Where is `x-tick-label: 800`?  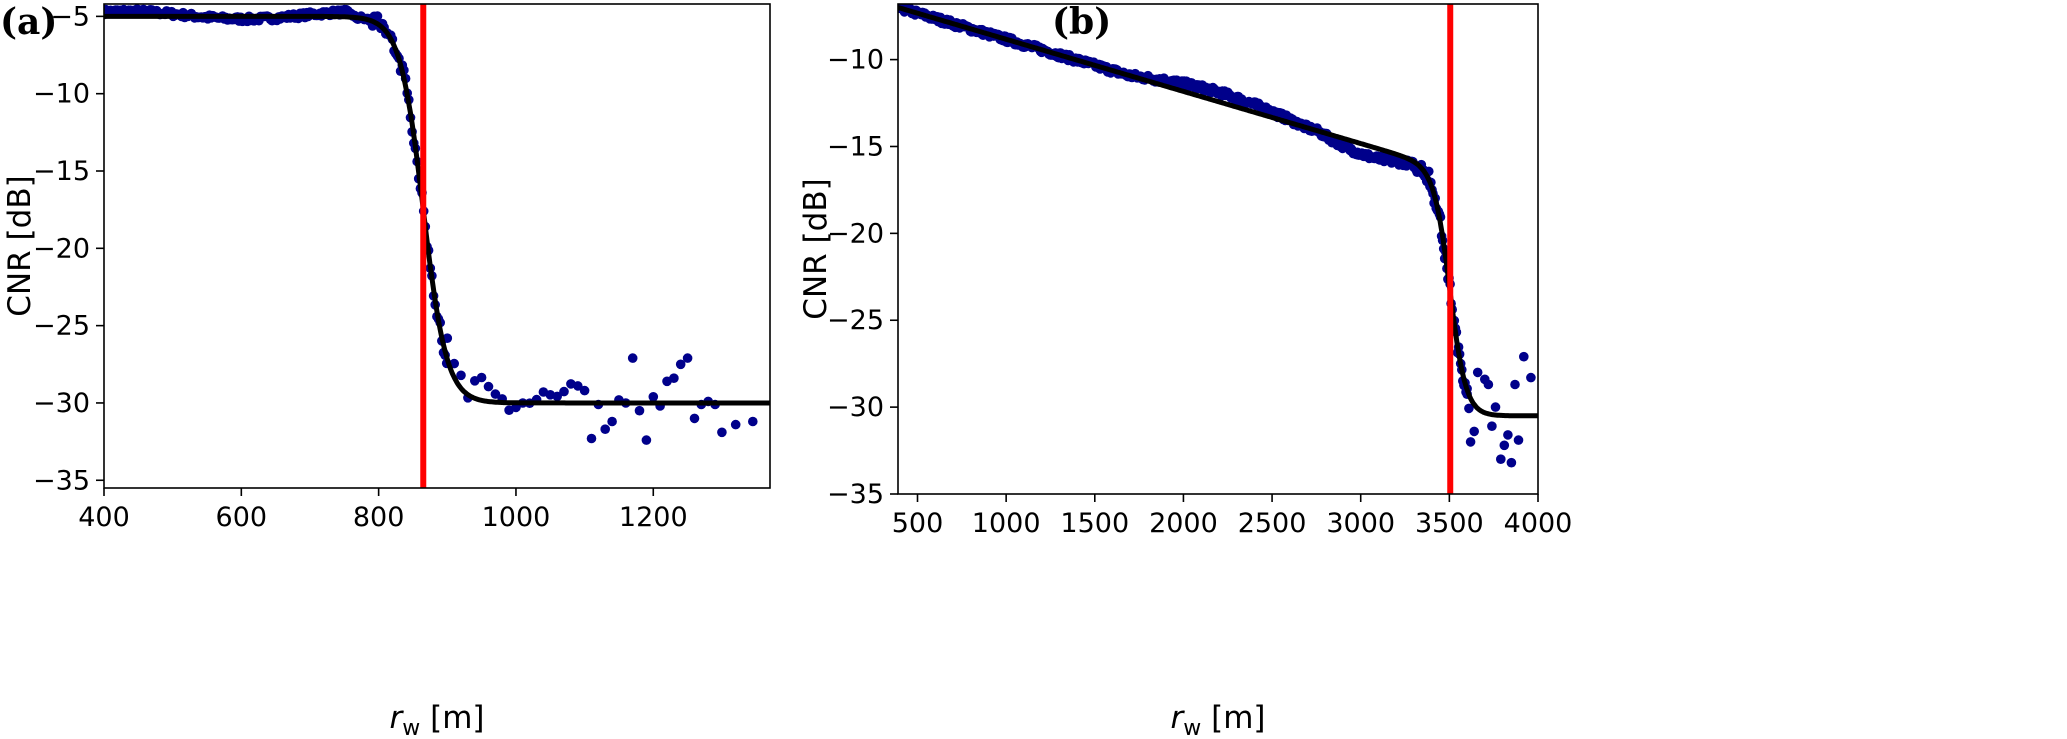 x-tick-label: 800 is located at coordinates (379, 517).